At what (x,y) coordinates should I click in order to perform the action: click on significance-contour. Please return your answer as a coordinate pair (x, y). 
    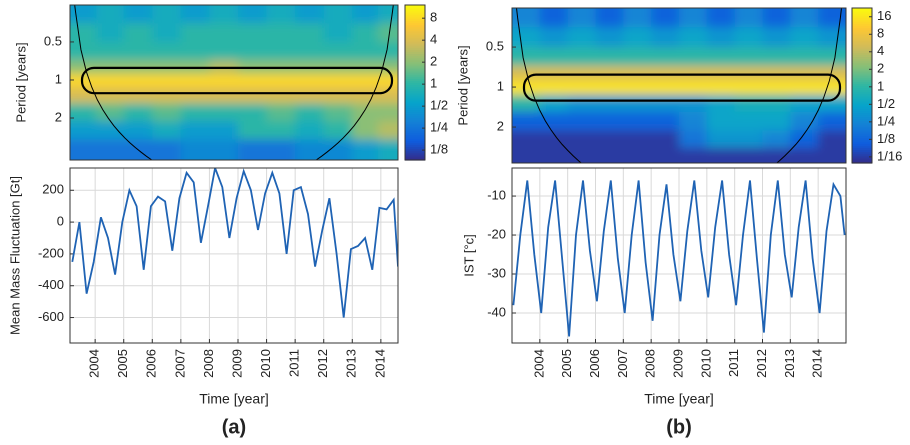
    Looking at the image, I should click on (682, 87).